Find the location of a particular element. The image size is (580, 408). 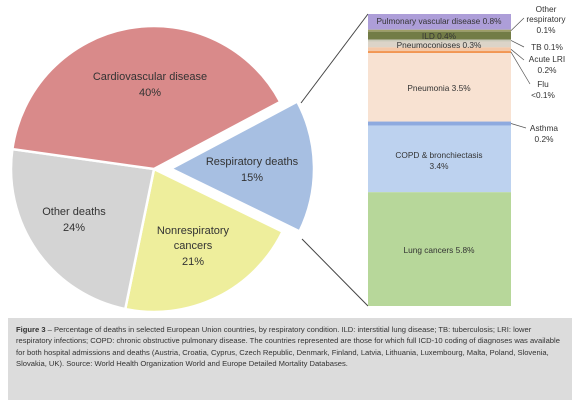

bar-label-other-respiratory-line1: Other is located at coordinates (546, 9).